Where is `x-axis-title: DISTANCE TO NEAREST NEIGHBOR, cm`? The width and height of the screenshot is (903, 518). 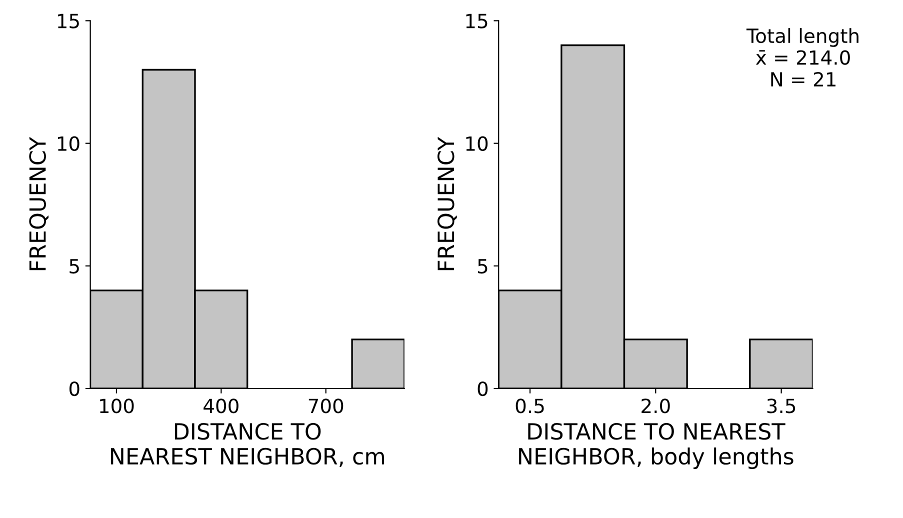
x-axis-title: DISTANCE TO NEAREST NEIGHBOR, cm is located at coordinates (247, 444).